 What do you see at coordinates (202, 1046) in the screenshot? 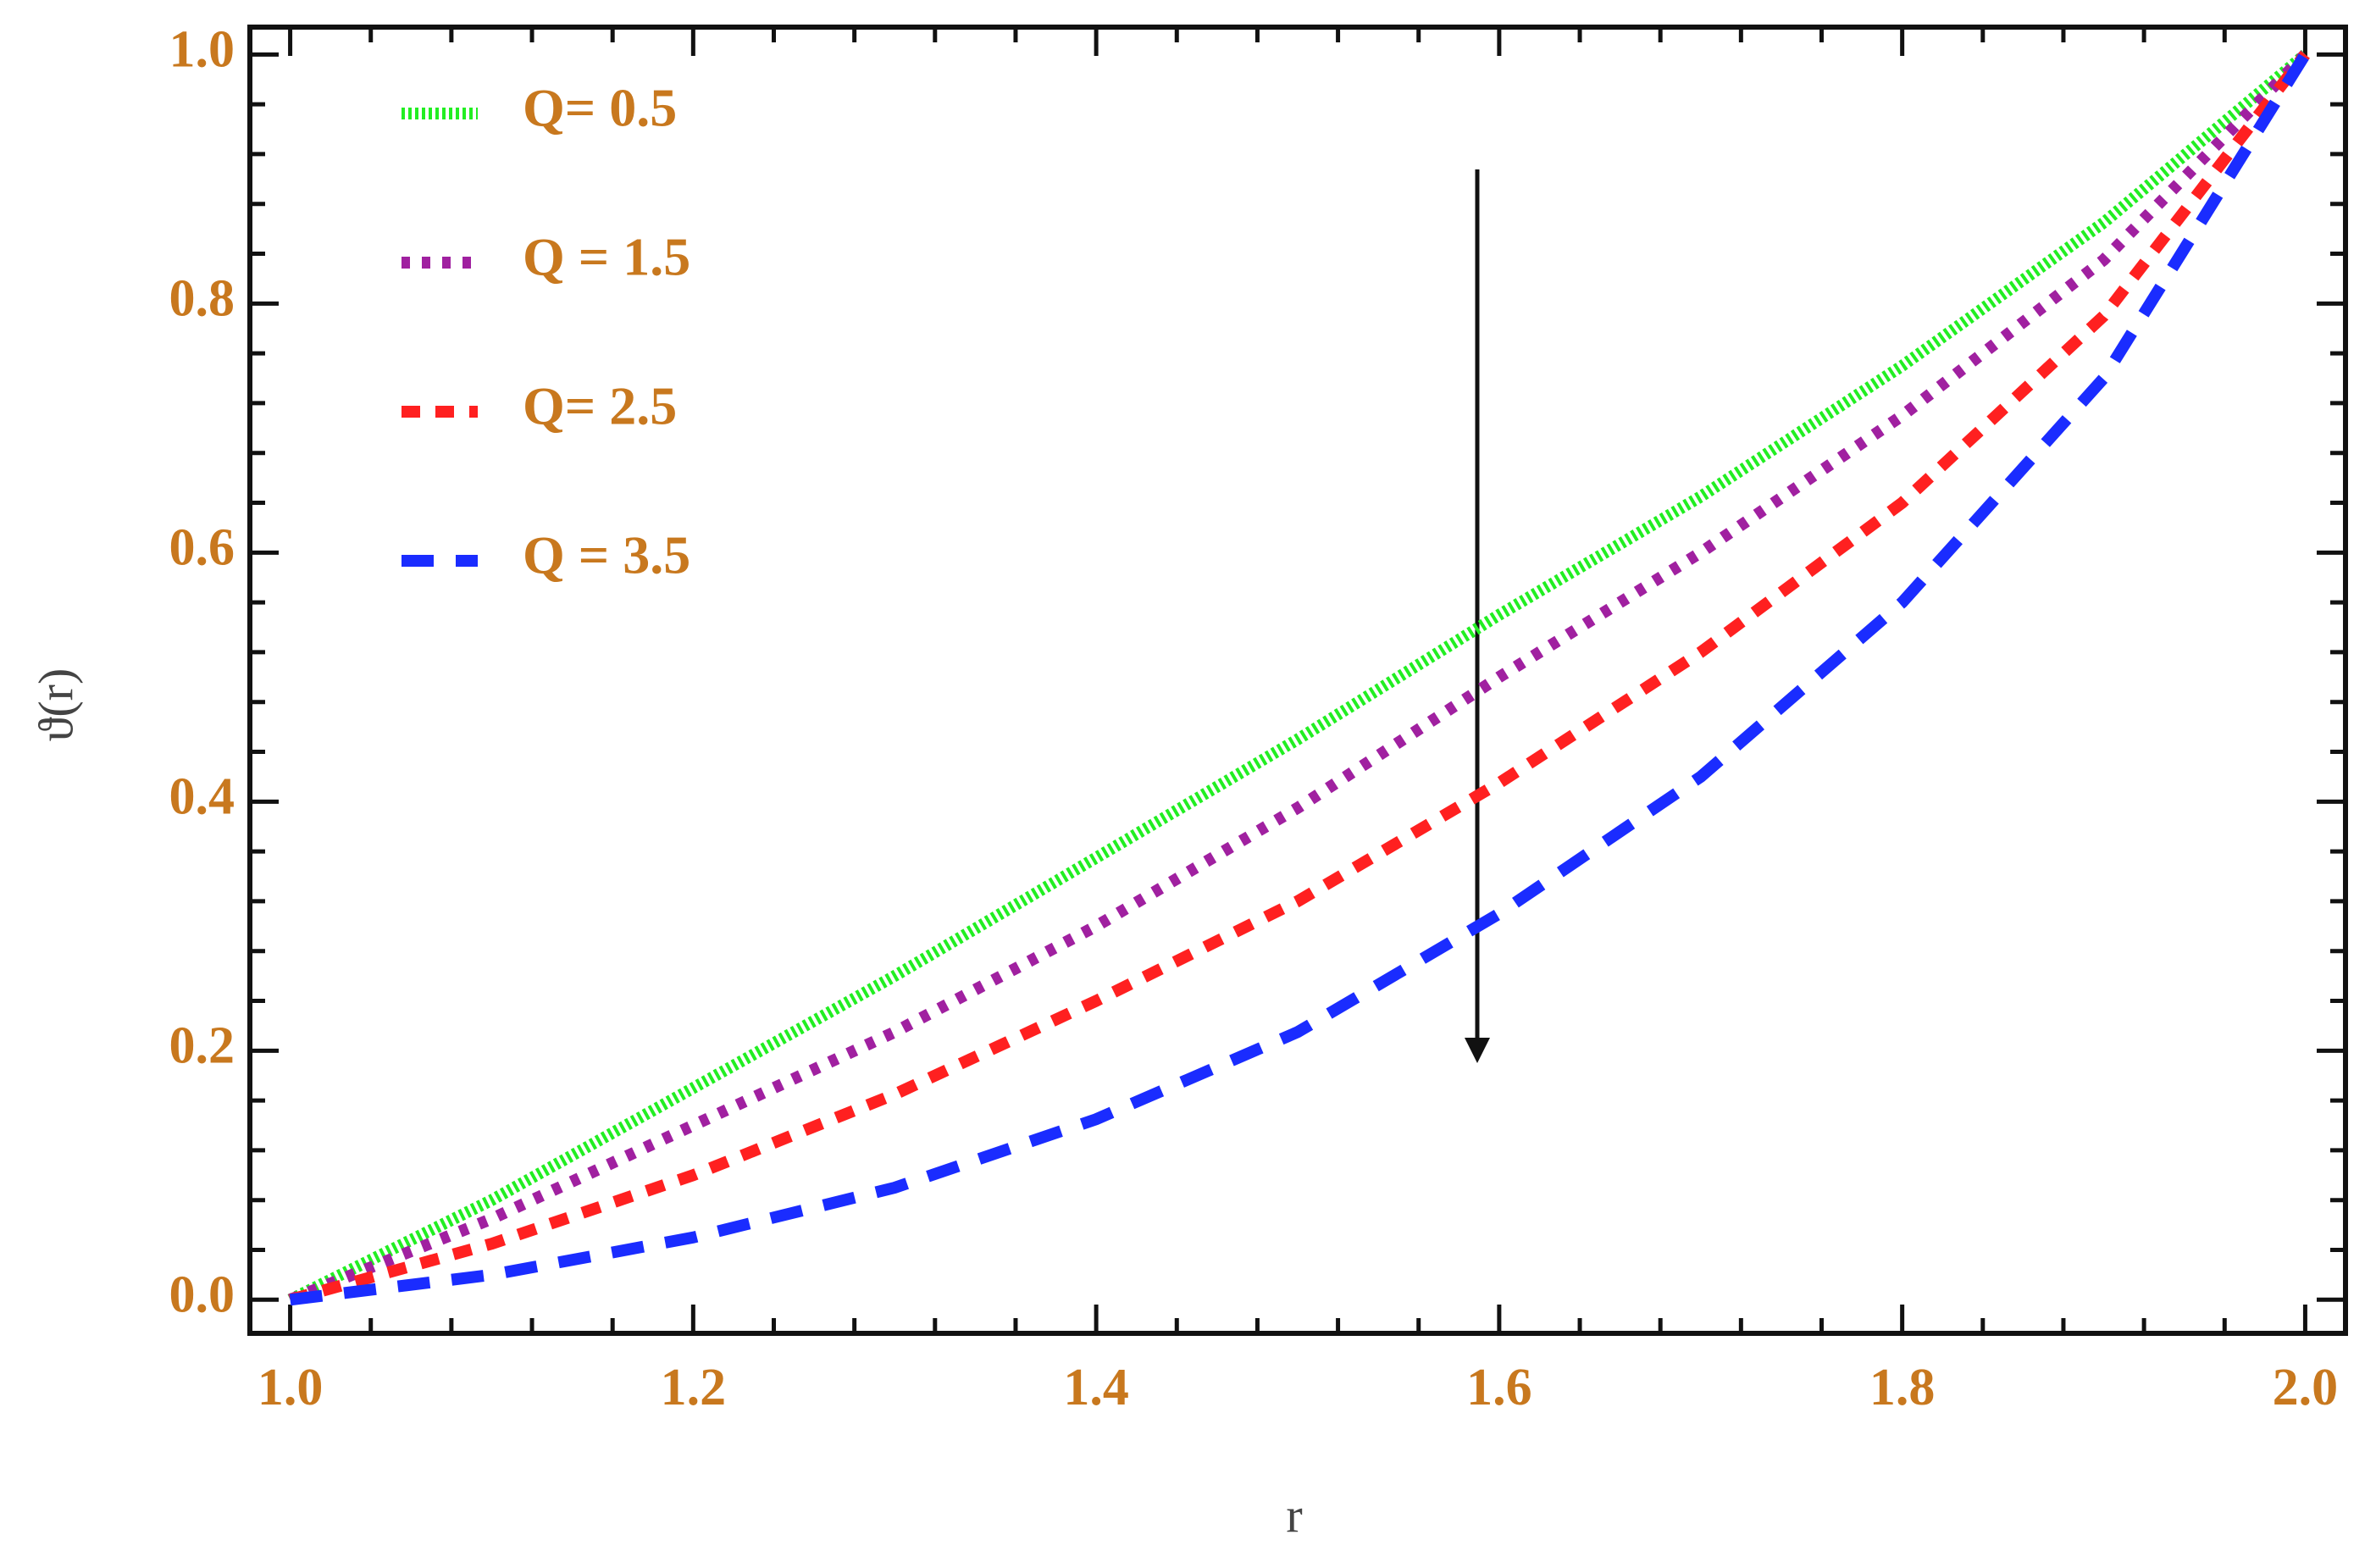
I see `y-tick-label: 0.2` at bounding box center [202, 1046].